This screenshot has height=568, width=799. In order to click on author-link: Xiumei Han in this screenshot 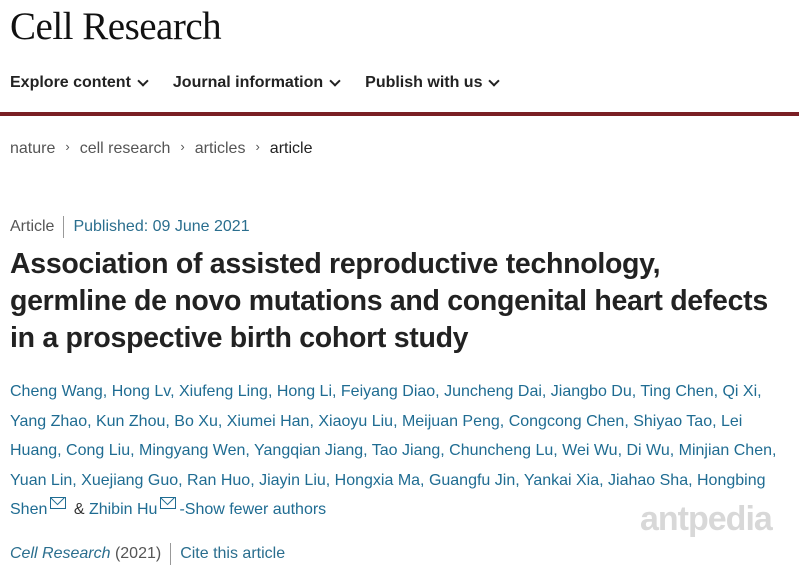, I will do `click(268, 421)`.